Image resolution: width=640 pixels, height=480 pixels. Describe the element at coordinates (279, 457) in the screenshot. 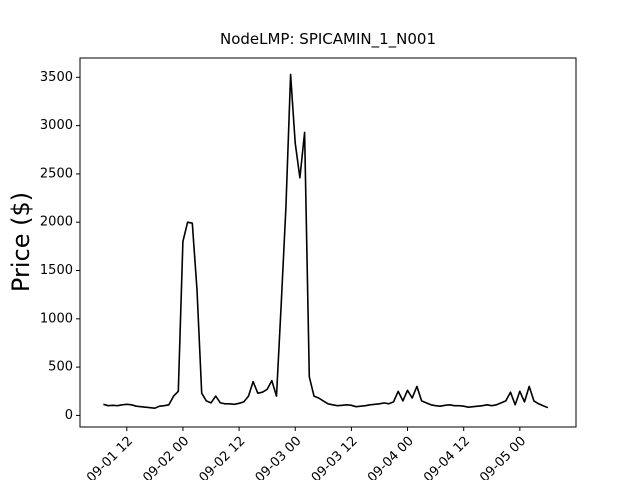

I see `x-tick-label: 09-03 00` at that location.